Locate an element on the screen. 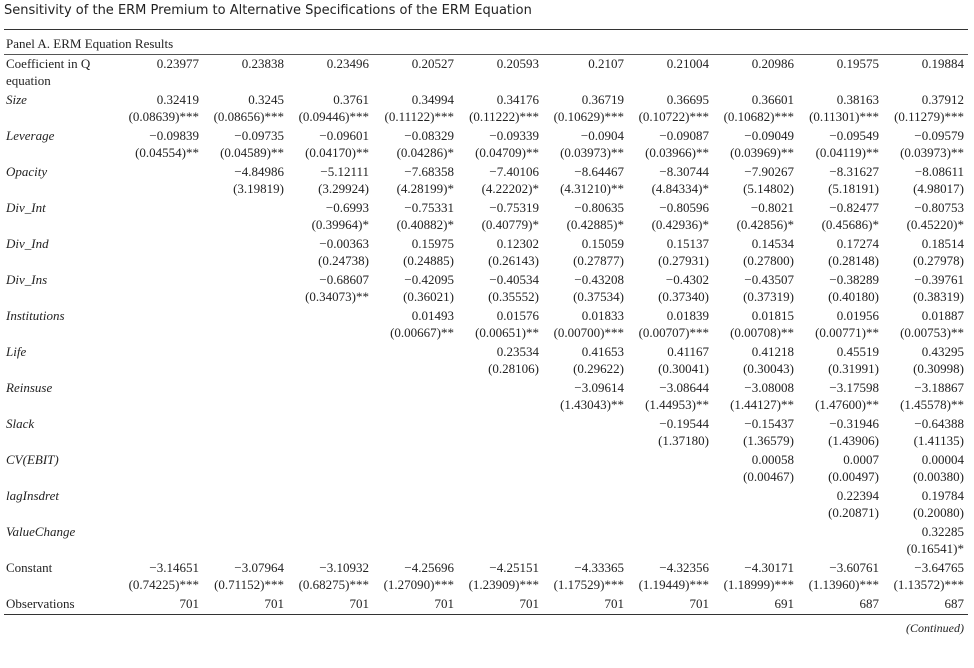 The image size is (974, 668). cell: −0.09339 (0.04709)** is located at coordinates (500, 145).